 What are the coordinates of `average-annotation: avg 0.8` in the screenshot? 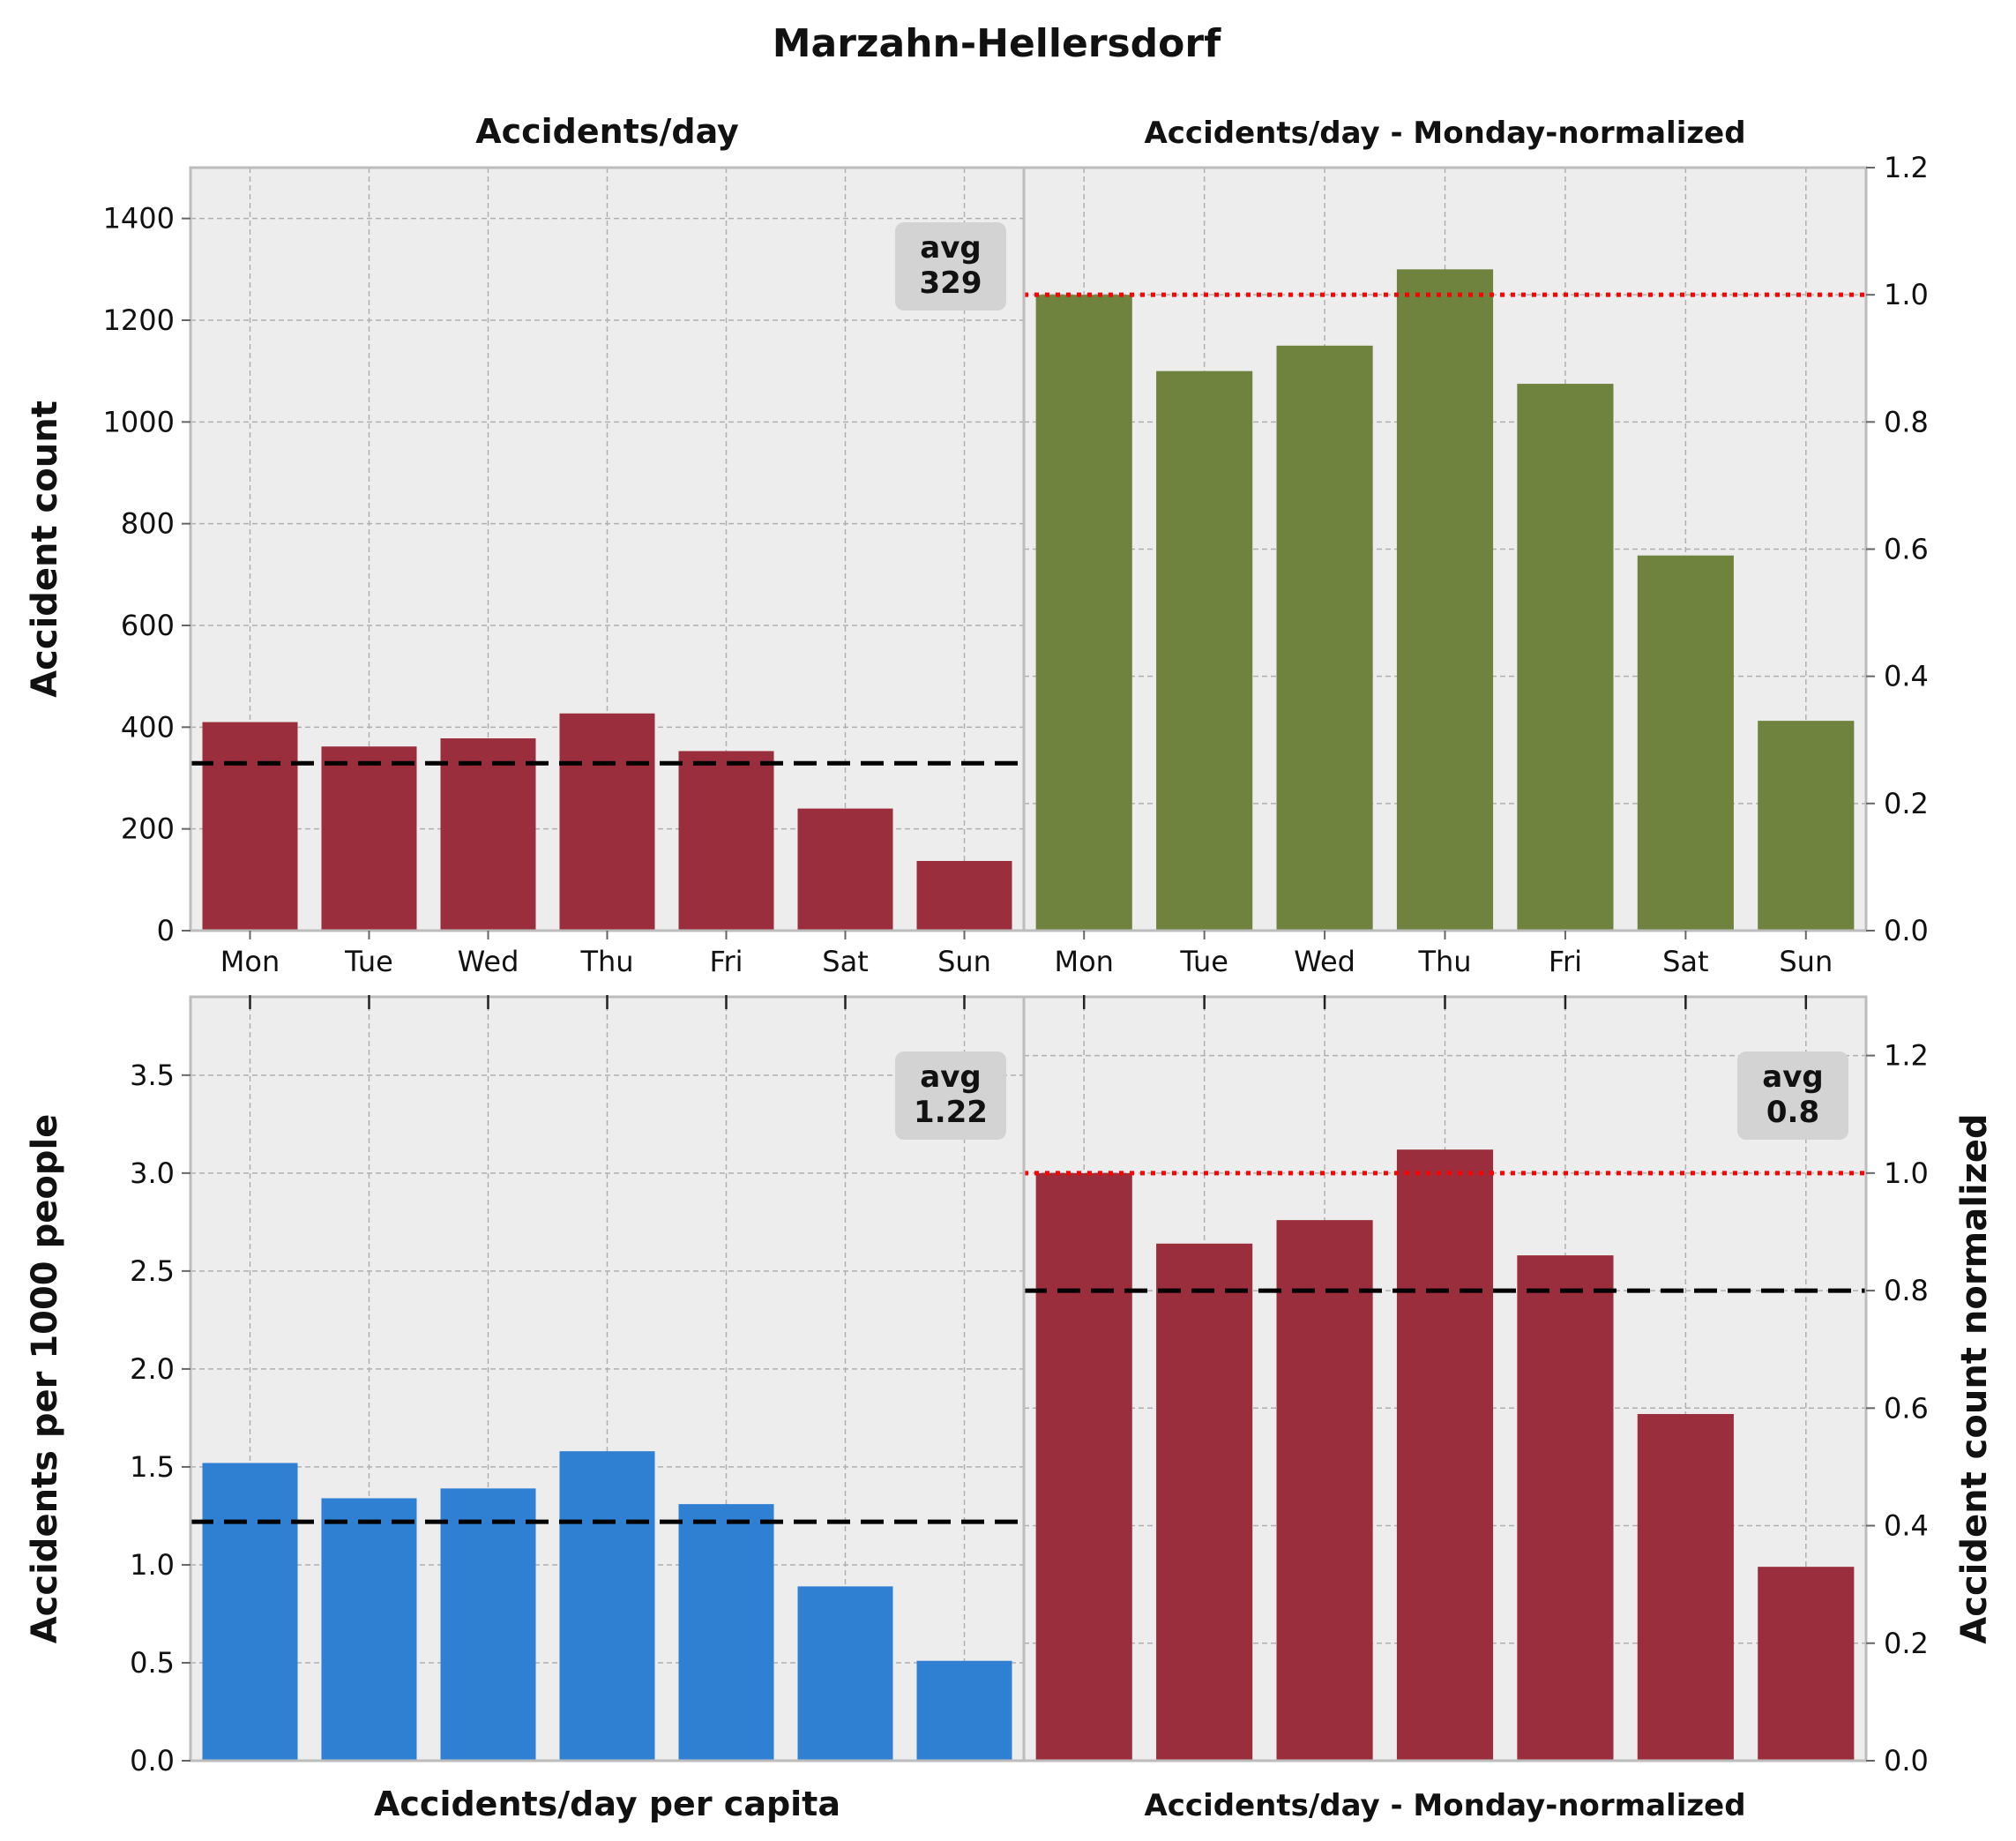 It's located at (1792, 1094).